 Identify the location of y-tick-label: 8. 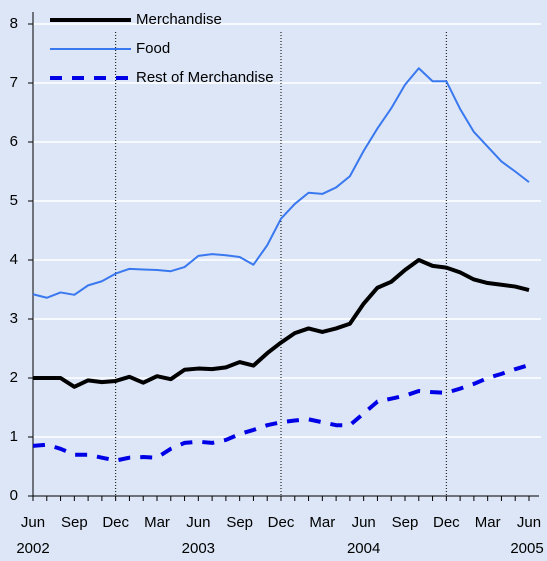
(14, 23).